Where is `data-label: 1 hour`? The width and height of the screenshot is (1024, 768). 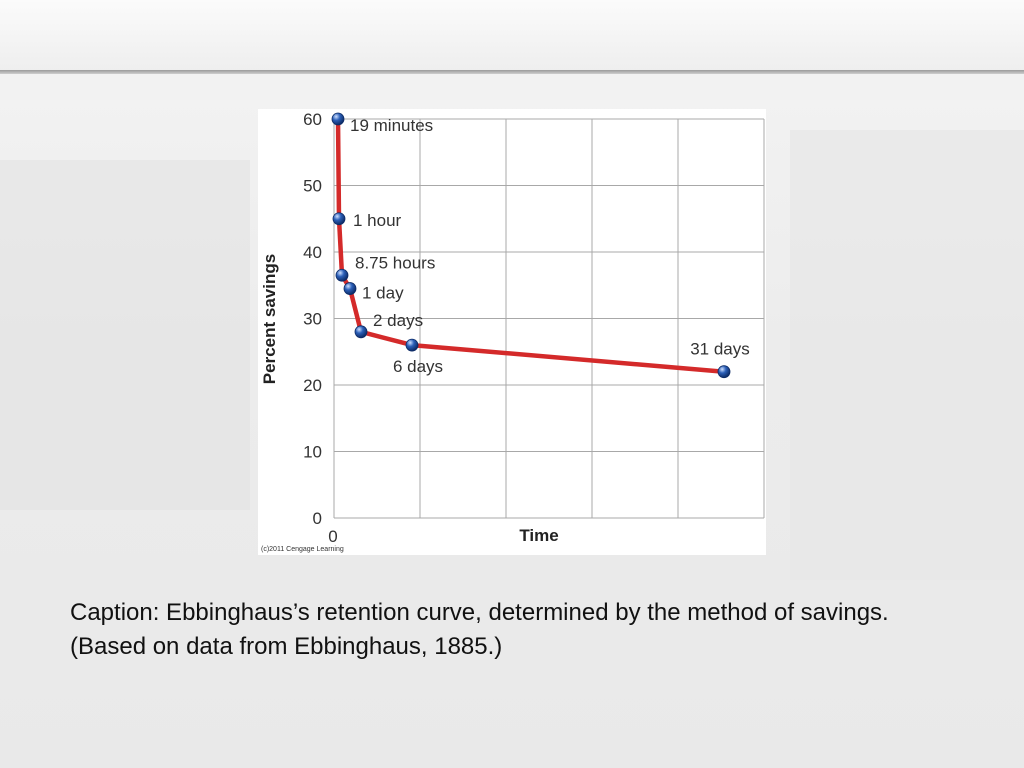 data-label: 1 hour is located at coordinates (377, 220).